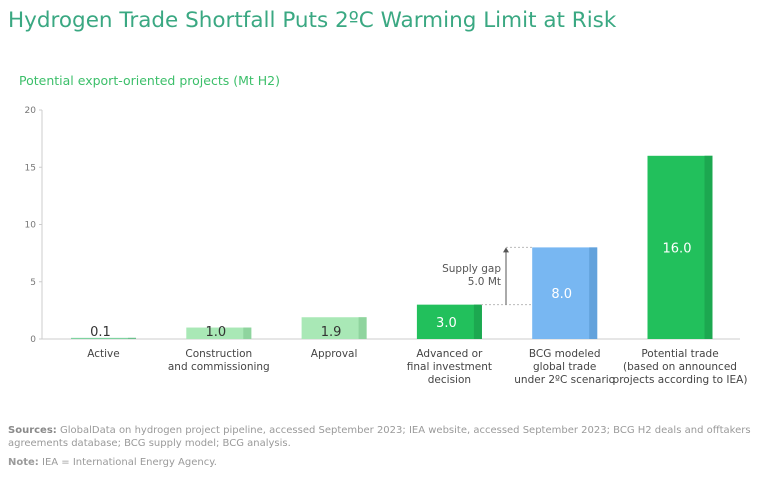  What do you see at coordinates (215, 332) in the screenshot?
I see `data-label: 1.0` at bounding box center [215, 332].